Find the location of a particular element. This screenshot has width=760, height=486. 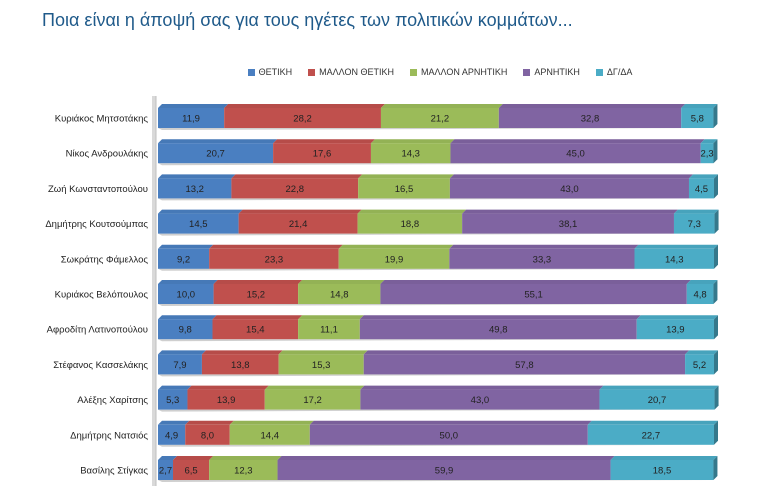

data-label: 8,0 is located at coordinates (207, 435).